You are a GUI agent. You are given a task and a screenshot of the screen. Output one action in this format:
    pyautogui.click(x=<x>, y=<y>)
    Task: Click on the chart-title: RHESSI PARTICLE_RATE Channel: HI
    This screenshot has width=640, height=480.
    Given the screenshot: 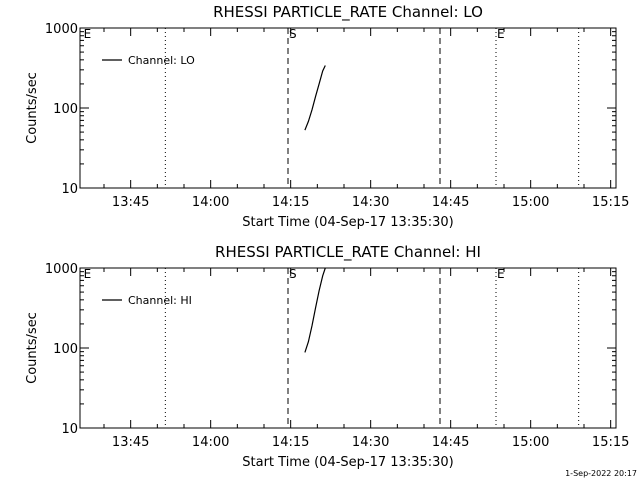 What is the action you would take?
    pyautogui.click(x=348, y=252)
    